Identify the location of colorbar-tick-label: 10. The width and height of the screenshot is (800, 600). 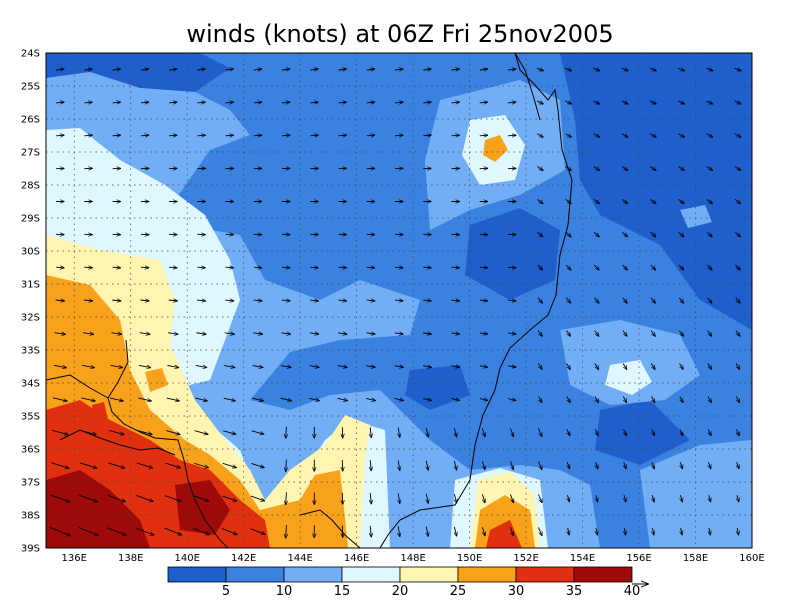
(284, 591).